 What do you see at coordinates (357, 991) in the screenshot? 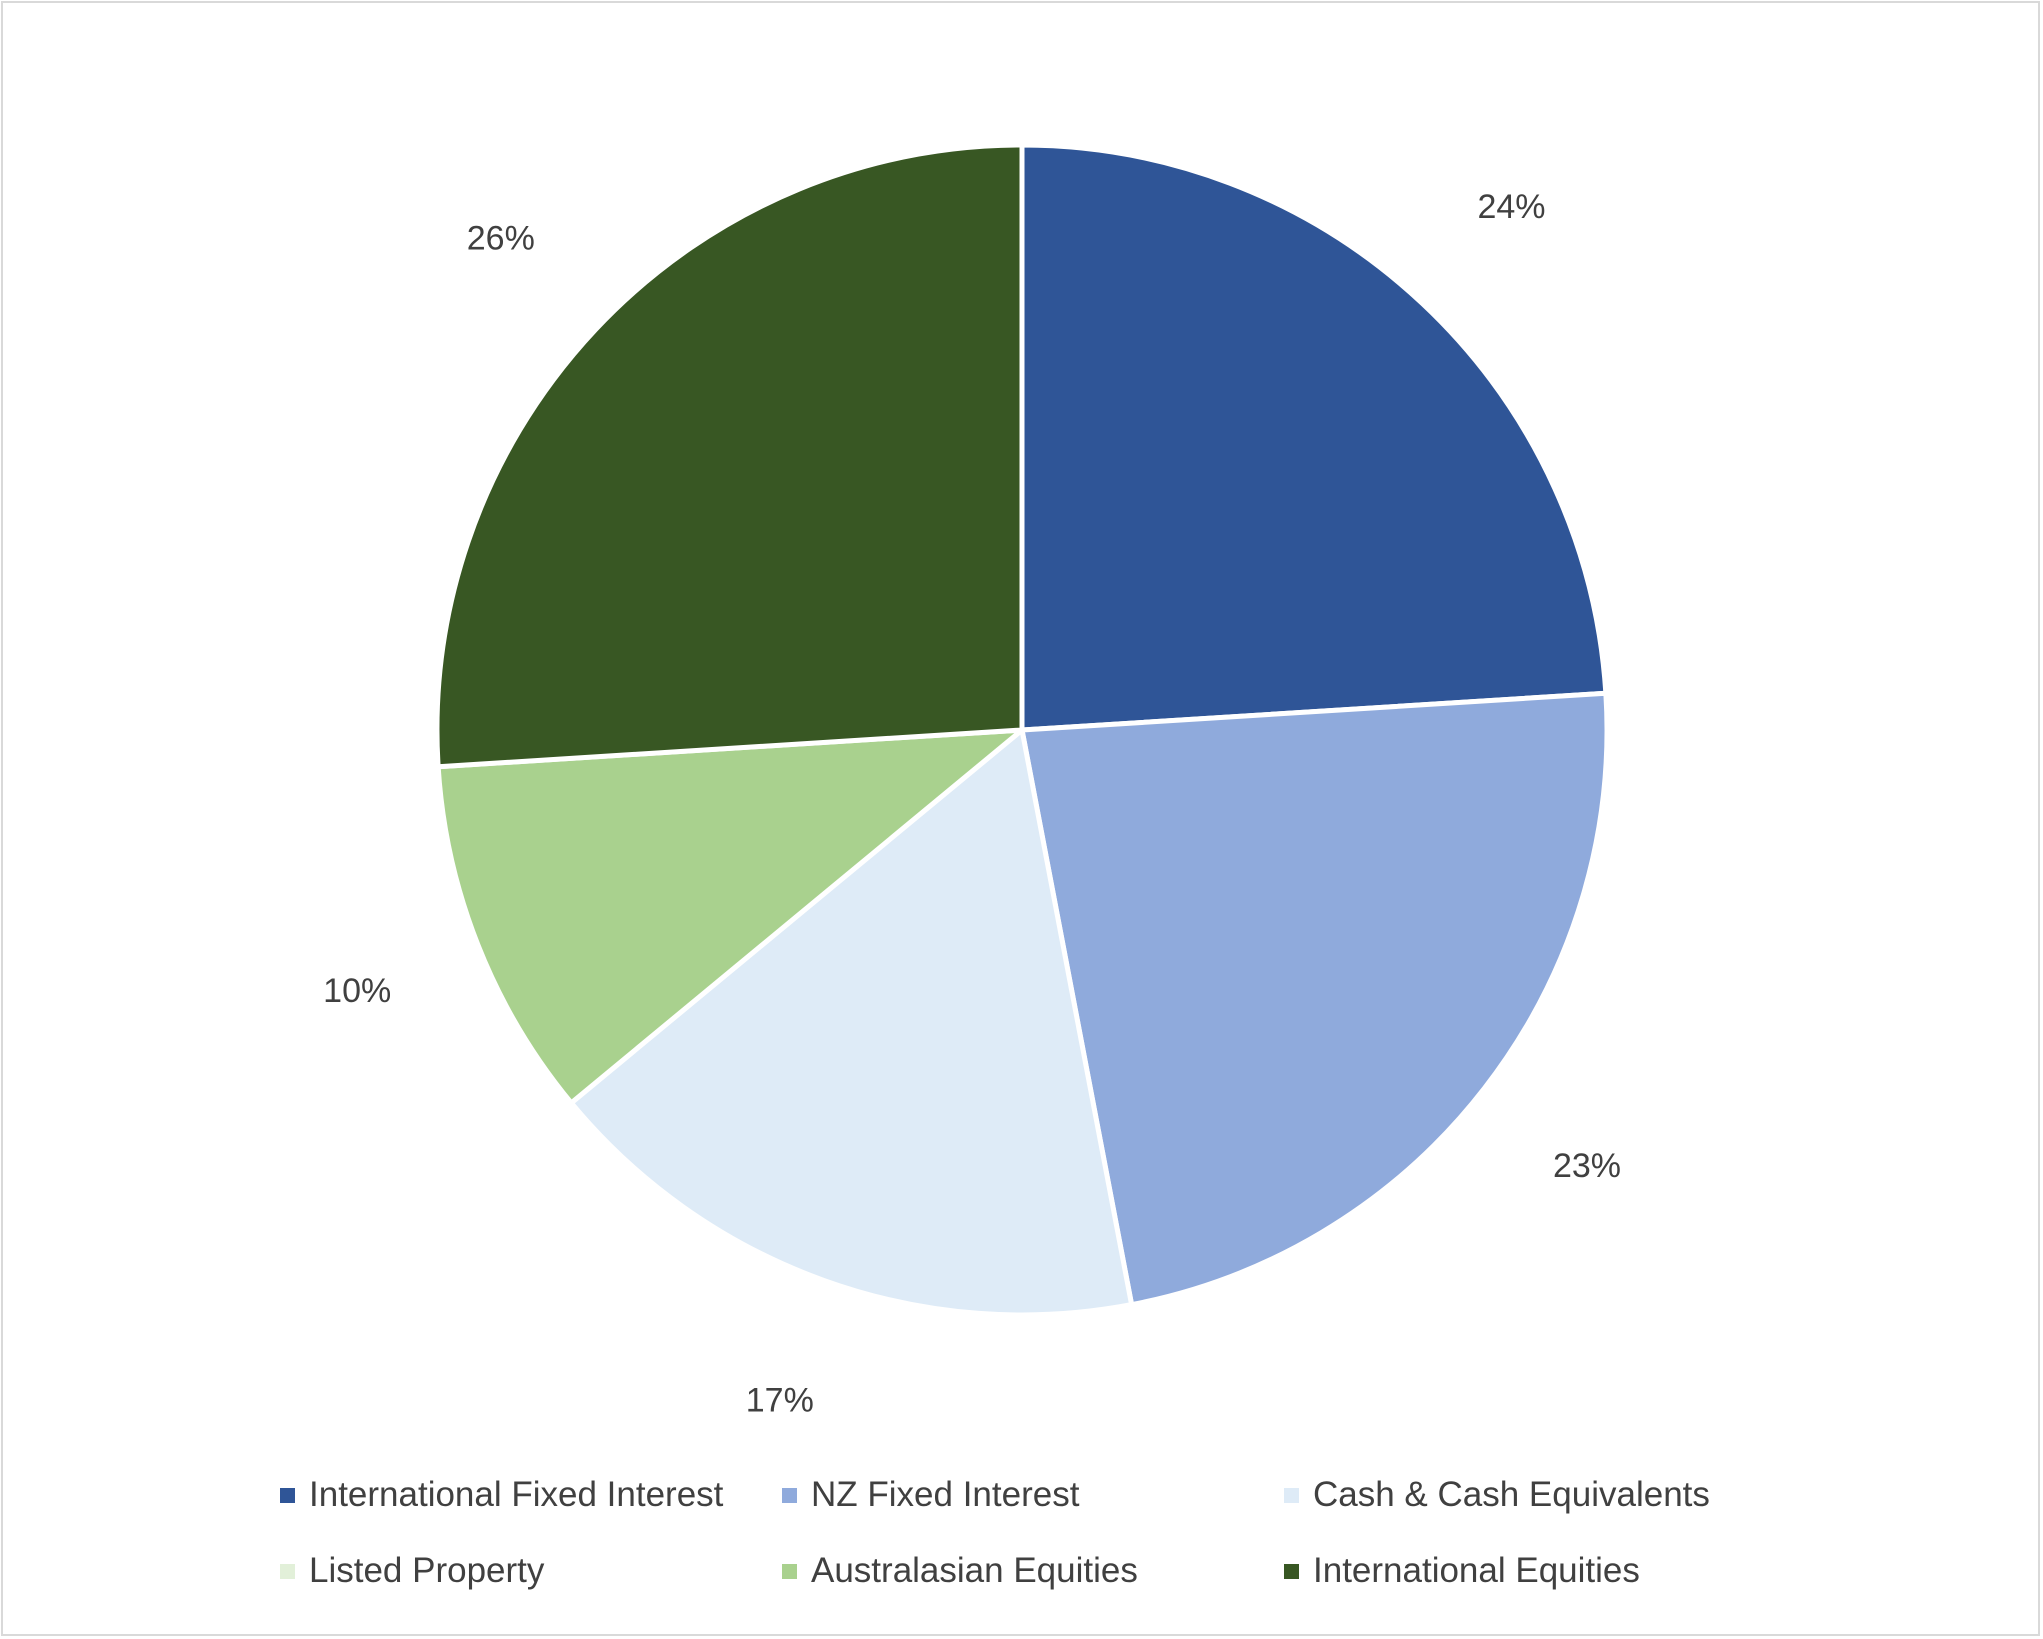
I see `data-label: 10%` at bounding box center [357, 991].